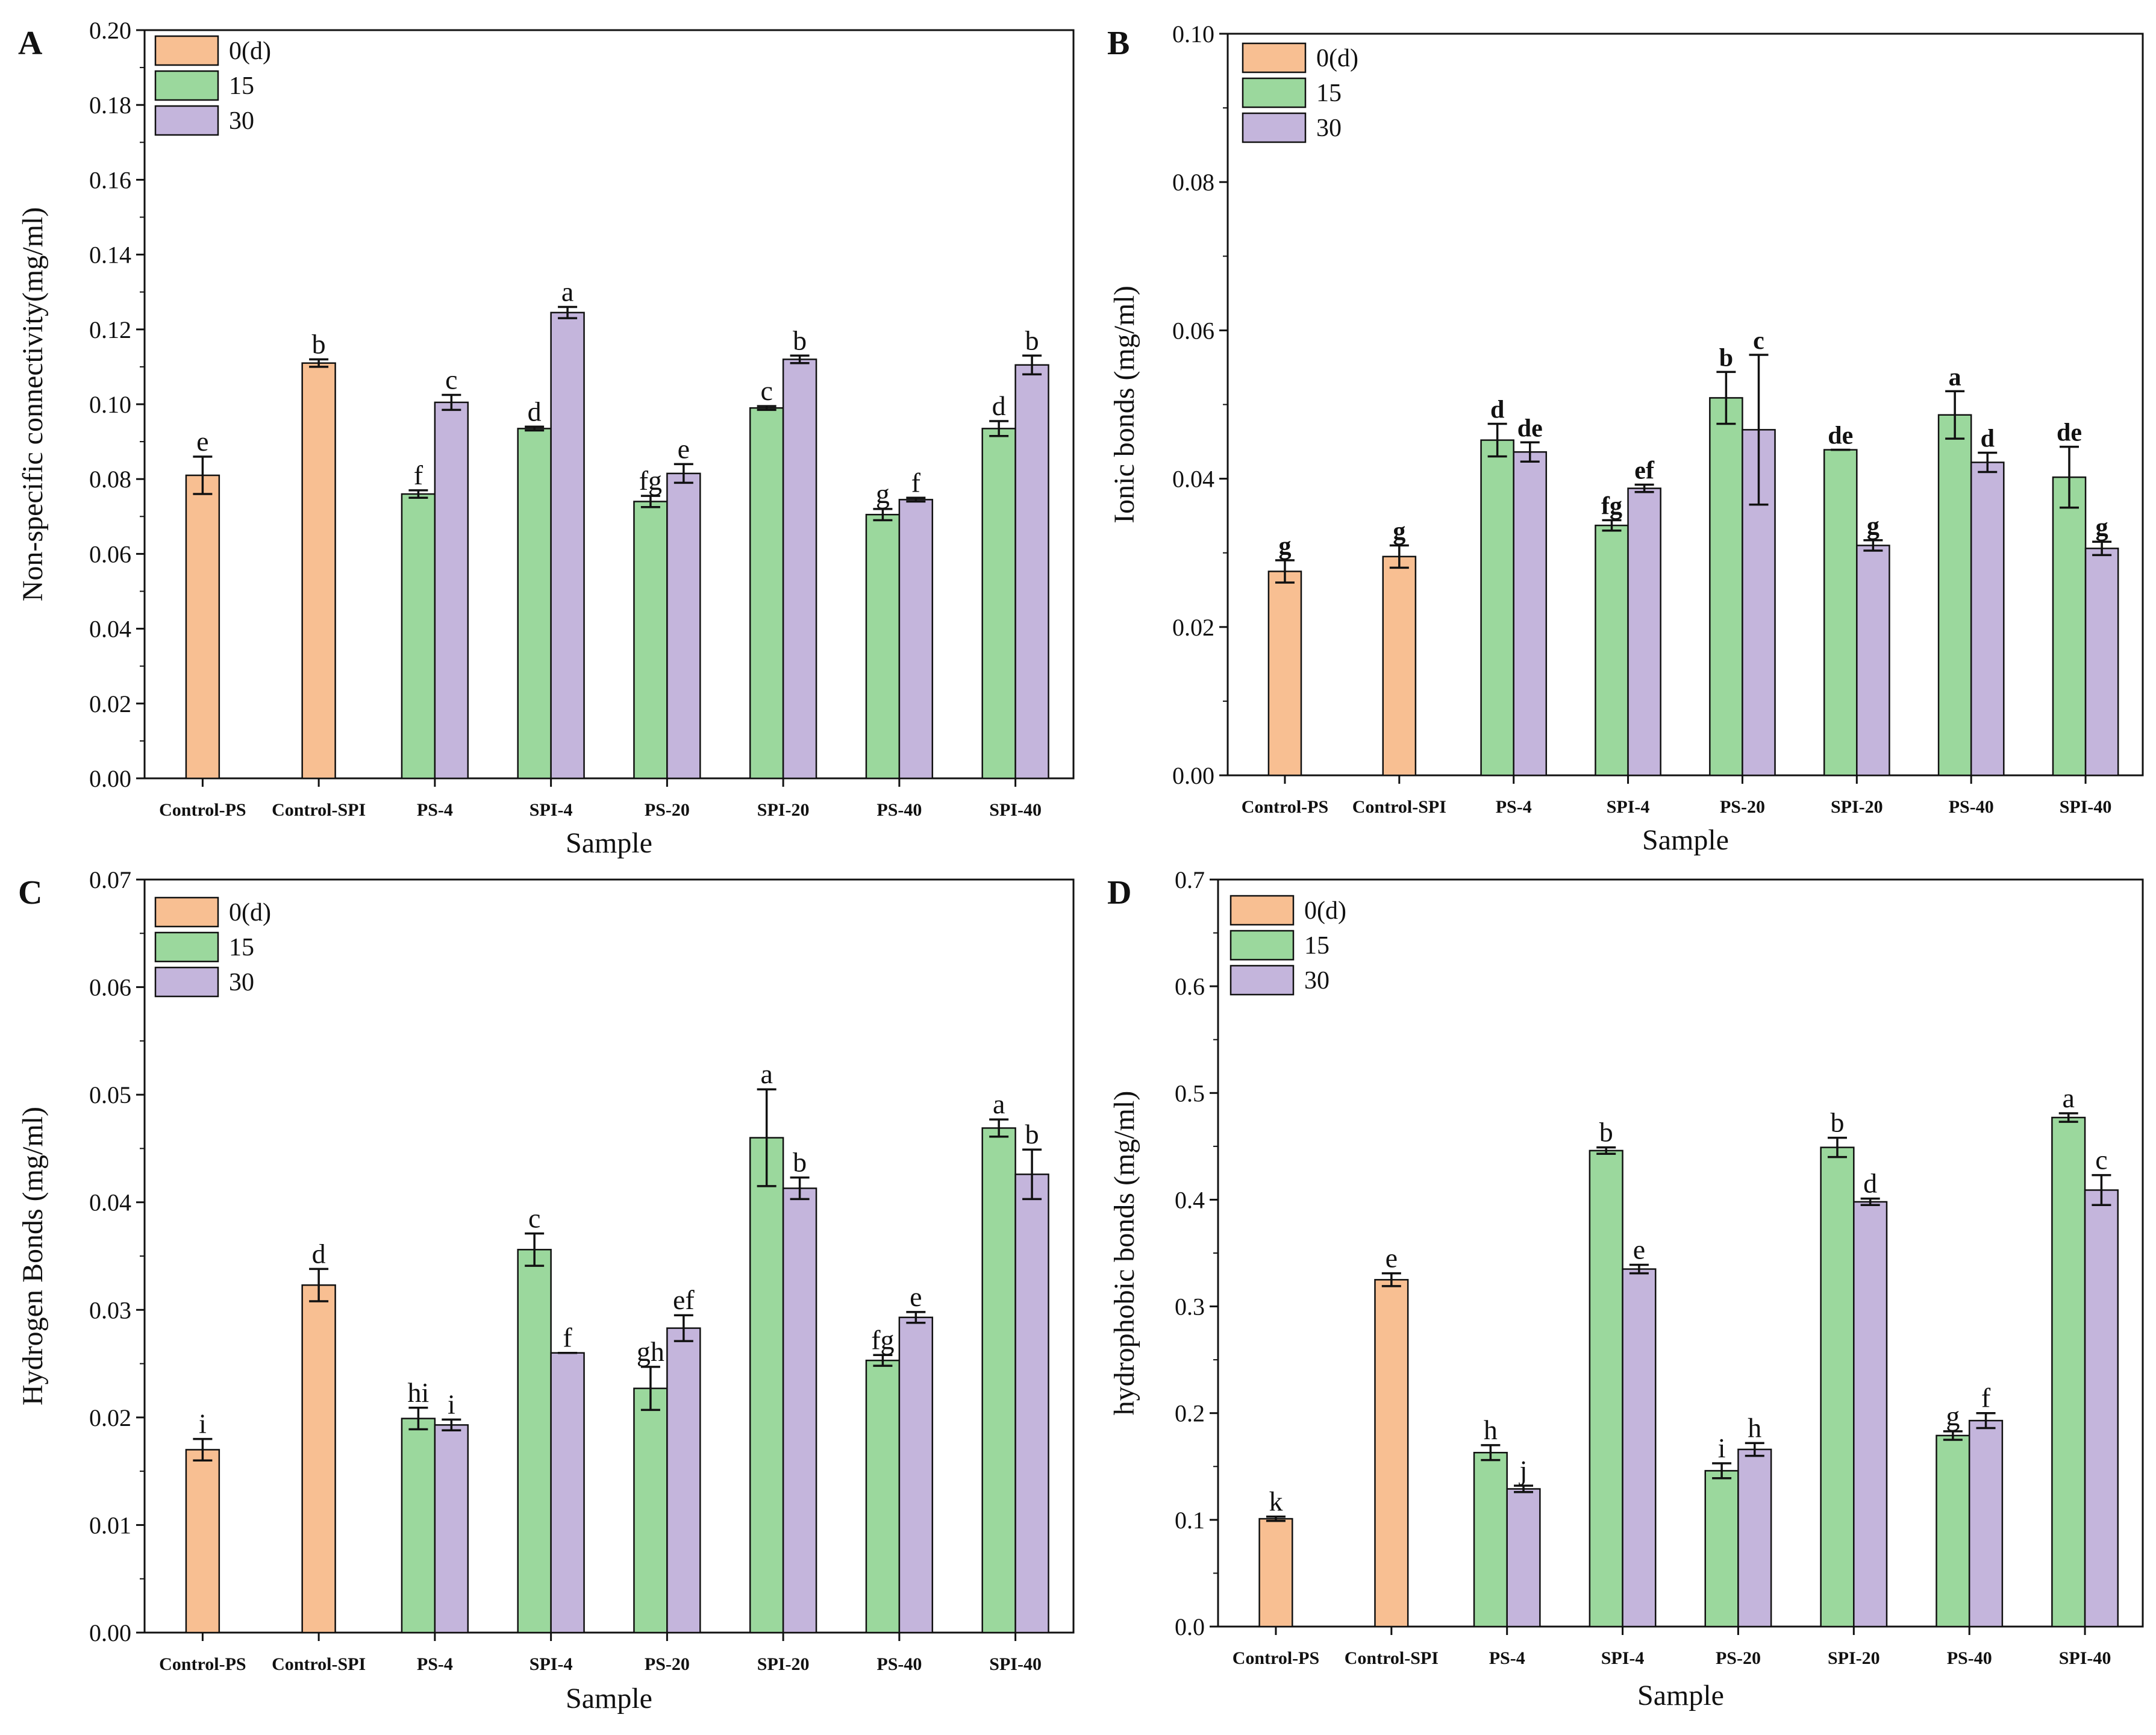 Image resolution: width=2156 pixels, height=1735 pixels. I want to click on y-tick-label: 0.16, so click(110, 180).